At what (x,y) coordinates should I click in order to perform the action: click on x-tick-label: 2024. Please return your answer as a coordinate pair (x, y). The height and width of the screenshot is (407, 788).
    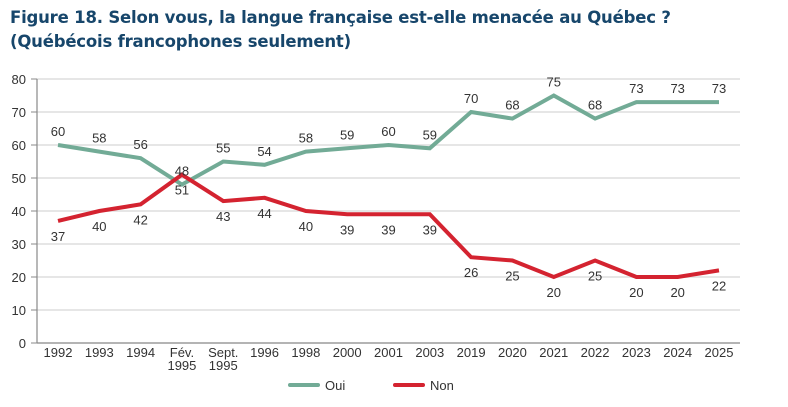
    Looking at the image, I should click on (677, 352).